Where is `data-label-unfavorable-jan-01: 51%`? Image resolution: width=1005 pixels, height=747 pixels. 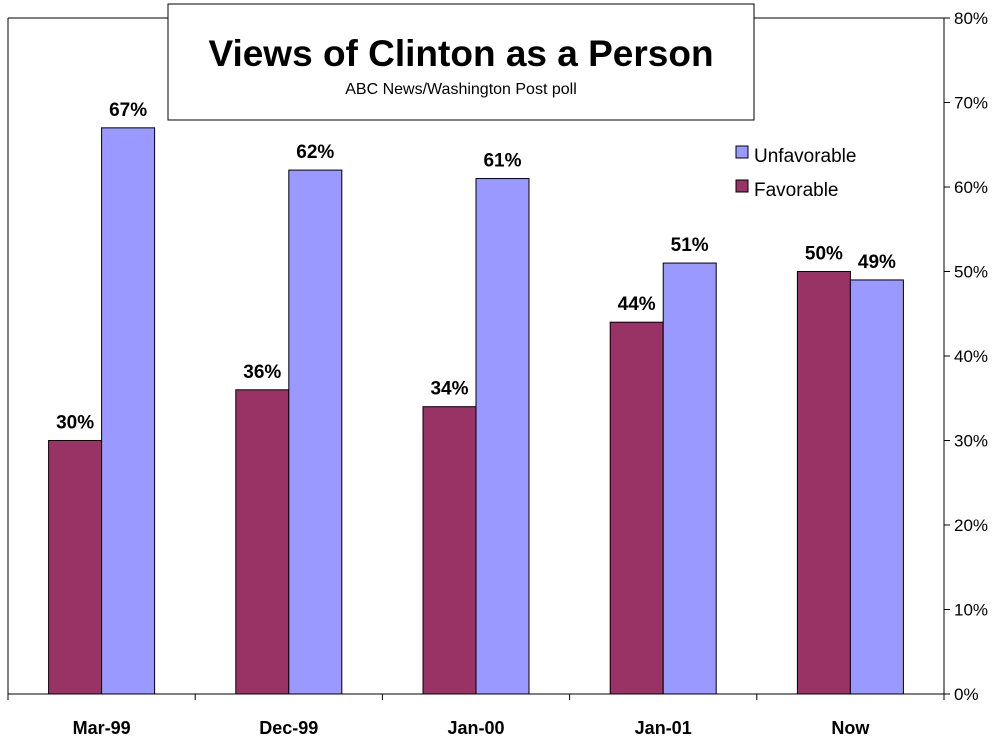 data-label-unfavorable-jan-01: 51% is located at coordinates (690, 245).